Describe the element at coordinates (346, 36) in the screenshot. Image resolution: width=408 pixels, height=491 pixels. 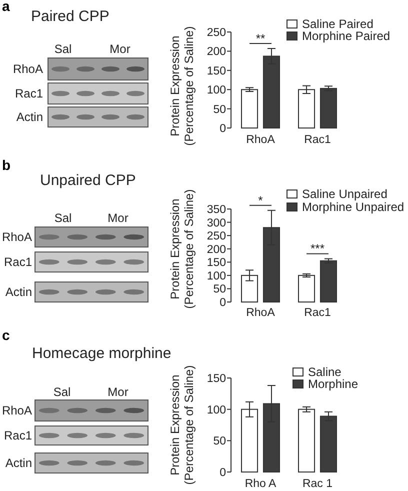
I see `legend-label: Morphine Paired` at that location.